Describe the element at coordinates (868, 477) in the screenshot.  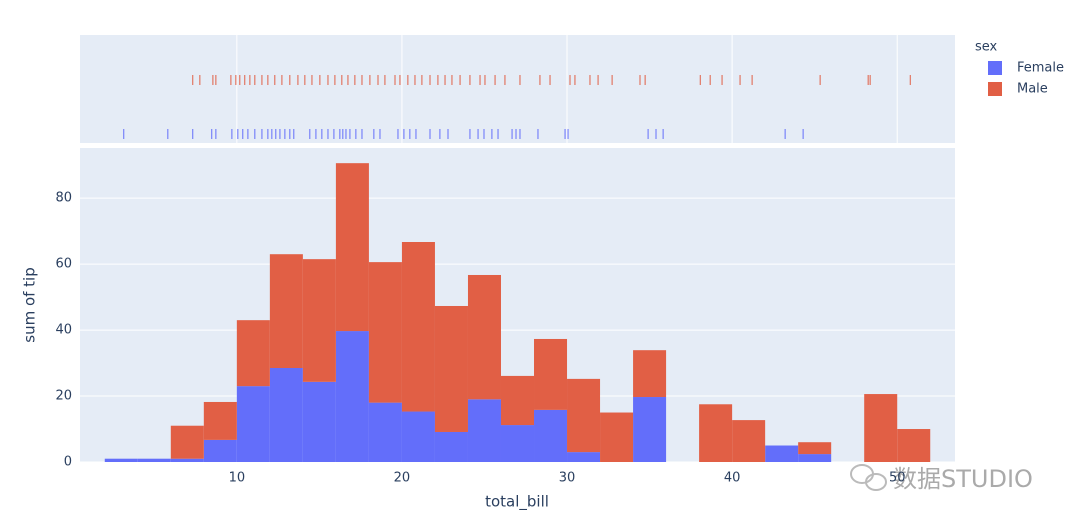
I see `watermark-icon` at that location.